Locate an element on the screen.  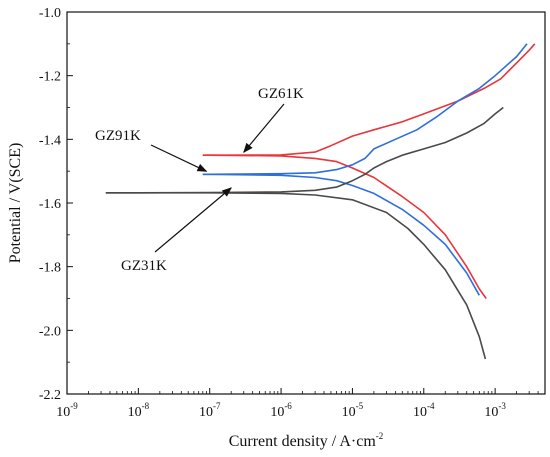
y-tick-label-0: -1.0 is located at coordinates (50, 13).